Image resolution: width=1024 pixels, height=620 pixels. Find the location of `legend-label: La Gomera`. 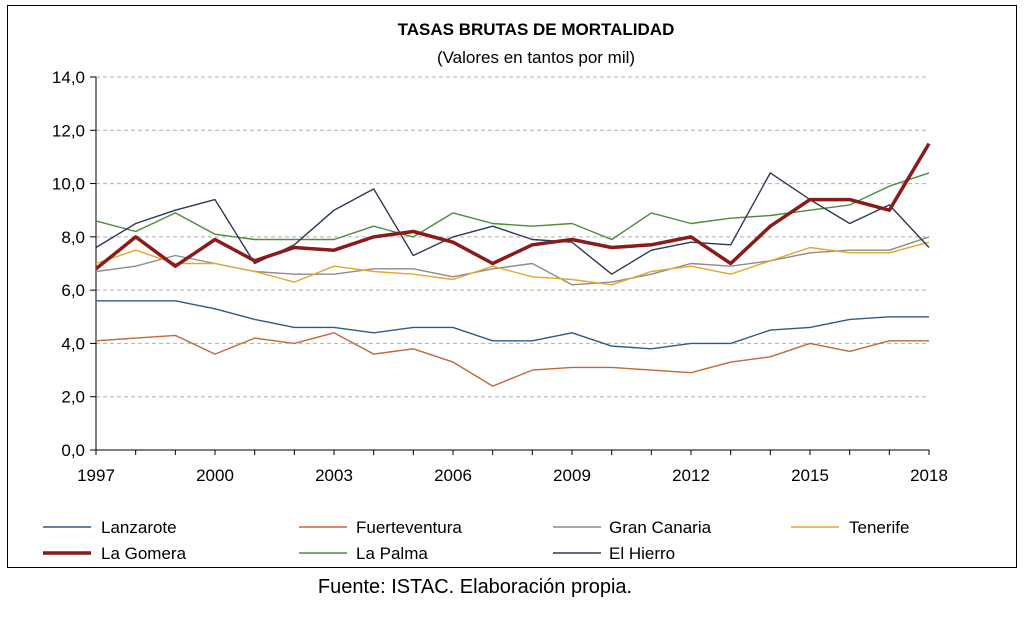

legend-label: La Gomera is located at coordinates (144, 553).